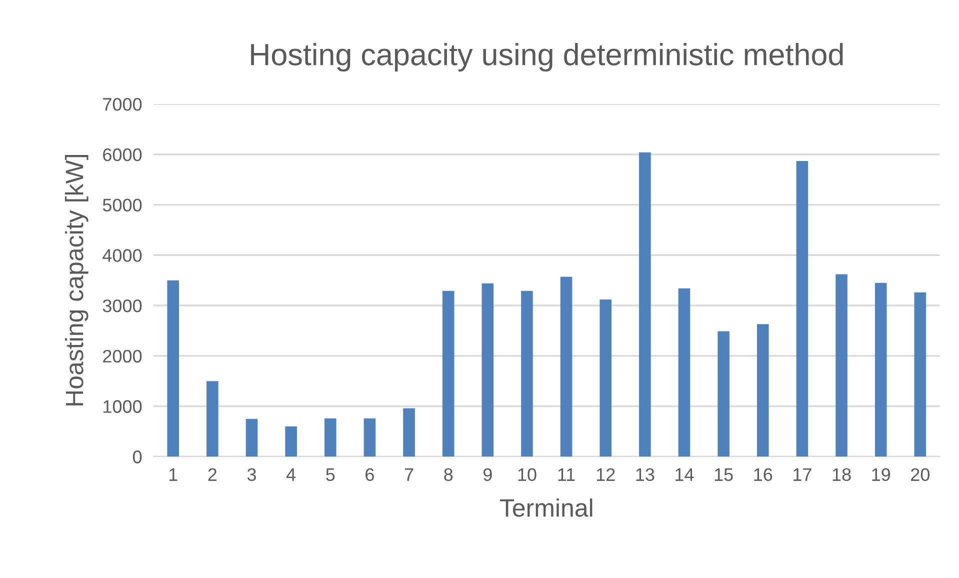 The image size is (959, 578). What do you see at coordinates (841, 474) in the screenshot?
I see `x-tick-label: 18` at bounding box center [841, 474].